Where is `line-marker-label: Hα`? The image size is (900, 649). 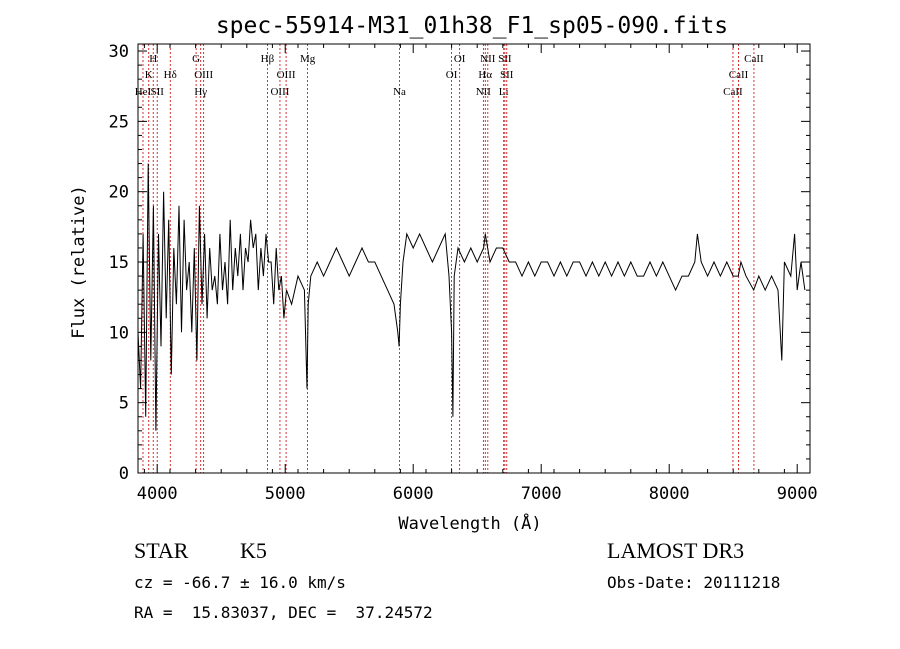 line-marker-label: Hα is located at coordinates (485, 75).